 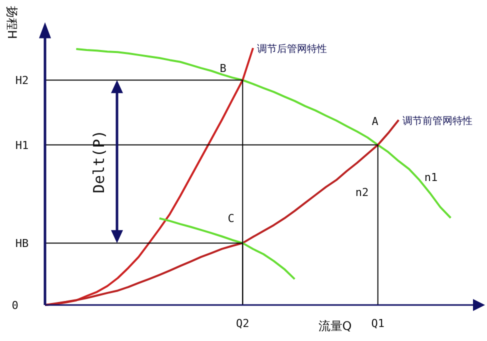 What do you see at coordinates (15, 305) in the screenshot?
I see `text: 0` at bounding box center [15, 305].